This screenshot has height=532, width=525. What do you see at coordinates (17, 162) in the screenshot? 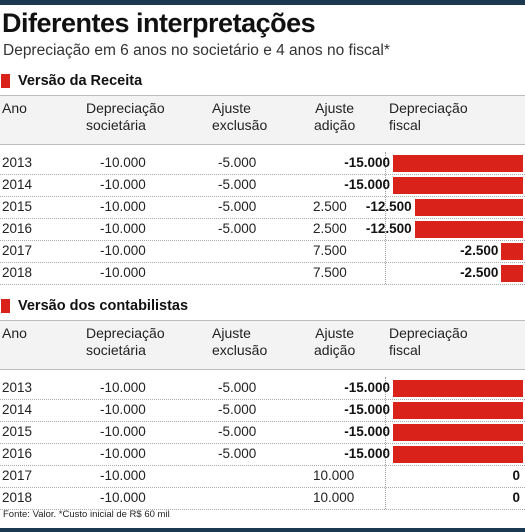
I see `cell-ano: 2013` at bounding box center [17, 162].